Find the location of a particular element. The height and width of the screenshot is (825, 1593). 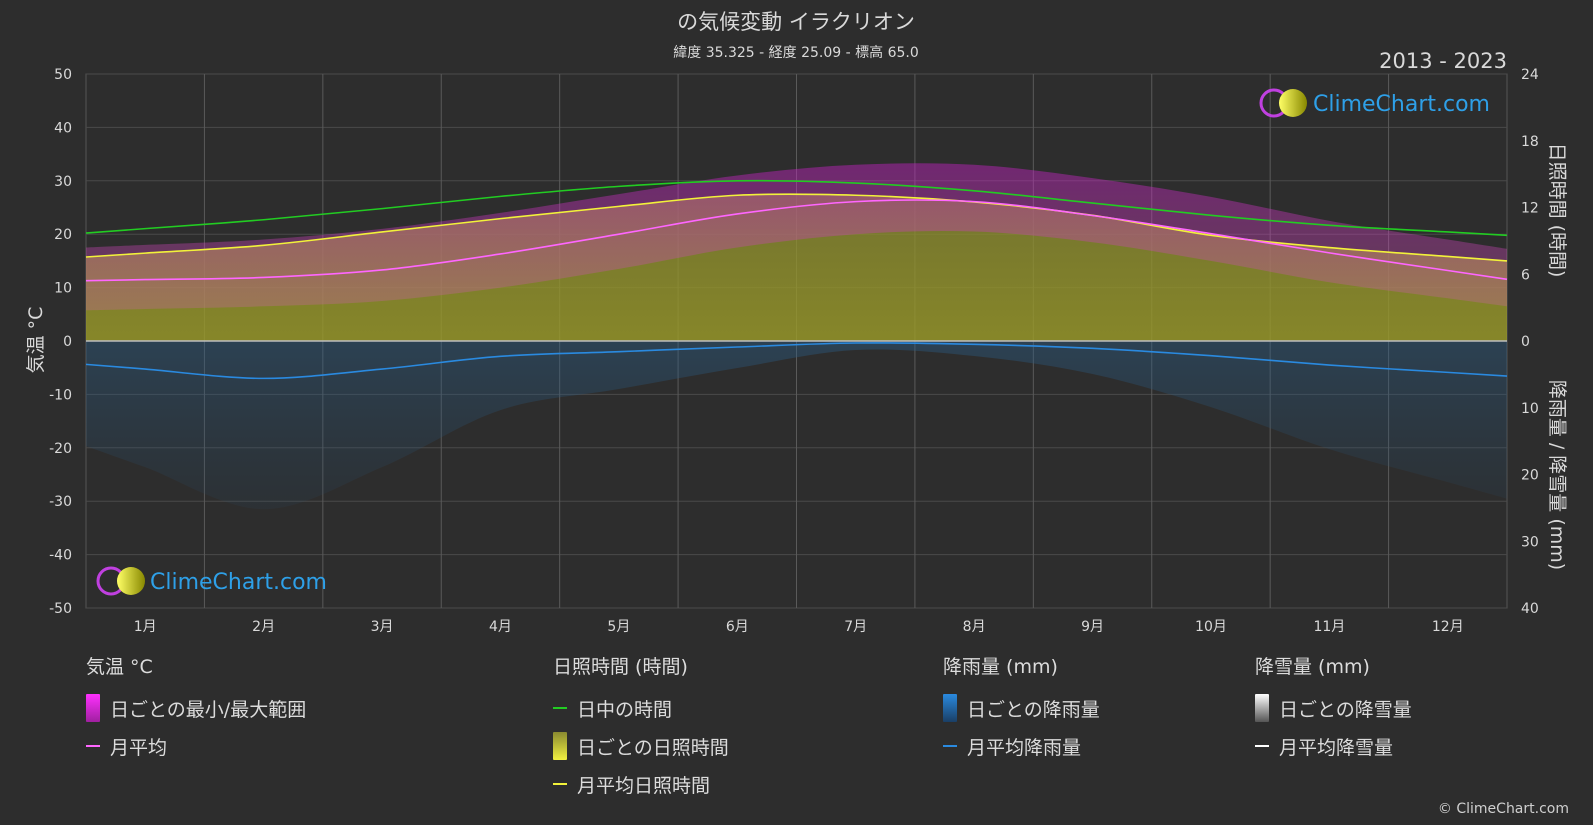

left-tick-label: -20 is located at coordinates (60, 449).